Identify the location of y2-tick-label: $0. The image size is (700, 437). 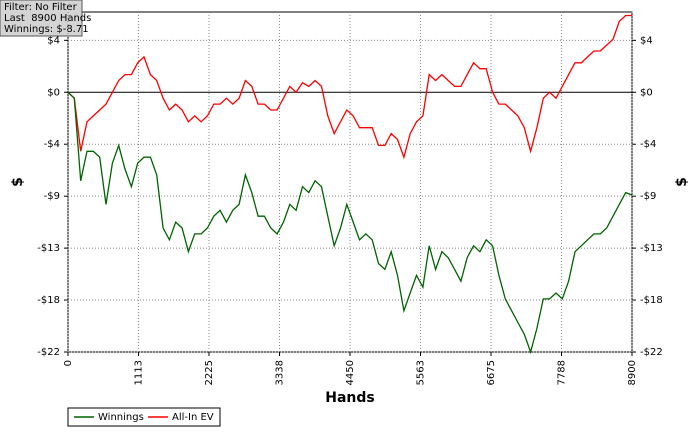
(646, 92).